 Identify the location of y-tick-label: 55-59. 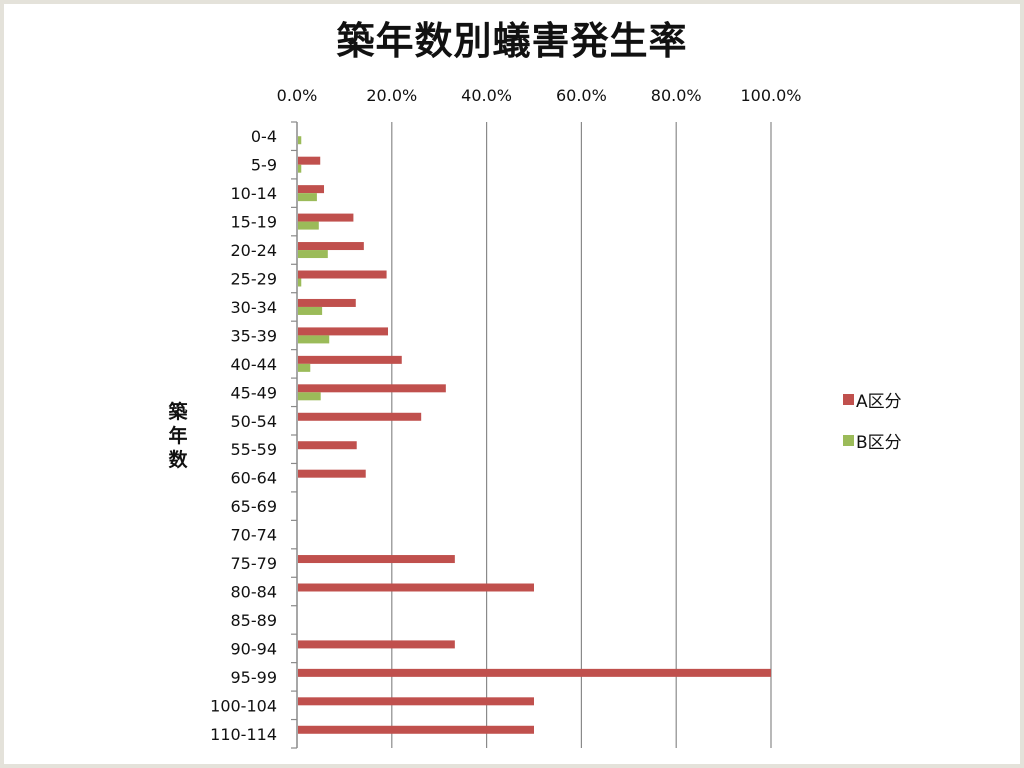
(254, 449).